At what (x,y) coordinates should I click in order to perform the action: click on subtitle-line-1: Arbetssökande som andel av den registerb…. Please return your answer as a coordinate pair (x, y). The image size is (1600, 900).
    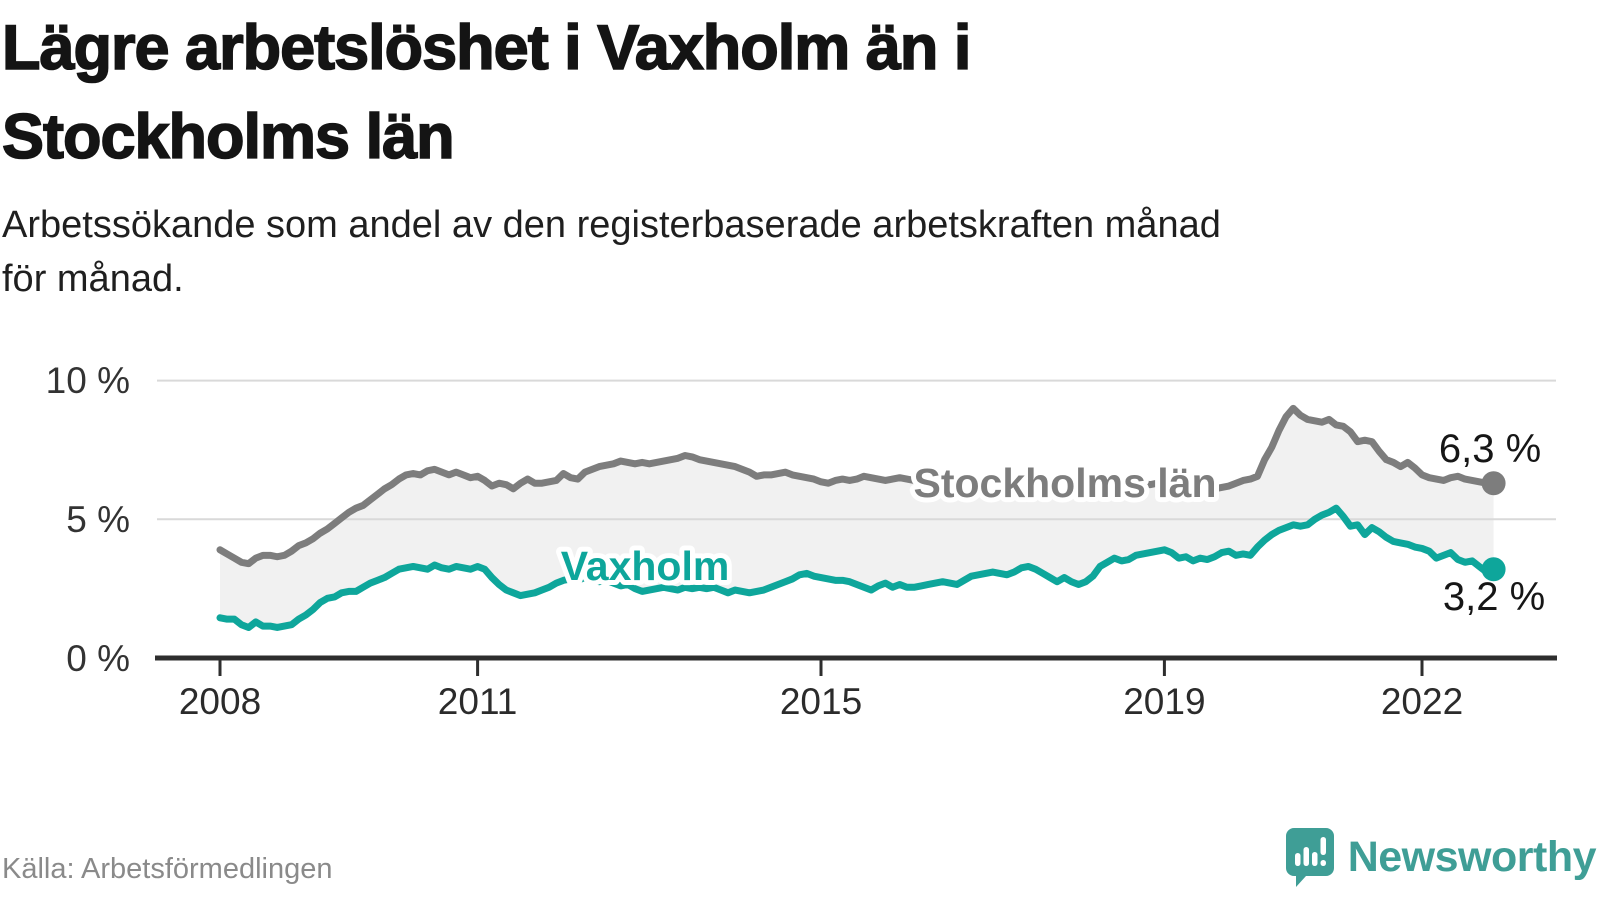
    Looking at the image, I should click on (611, 225).